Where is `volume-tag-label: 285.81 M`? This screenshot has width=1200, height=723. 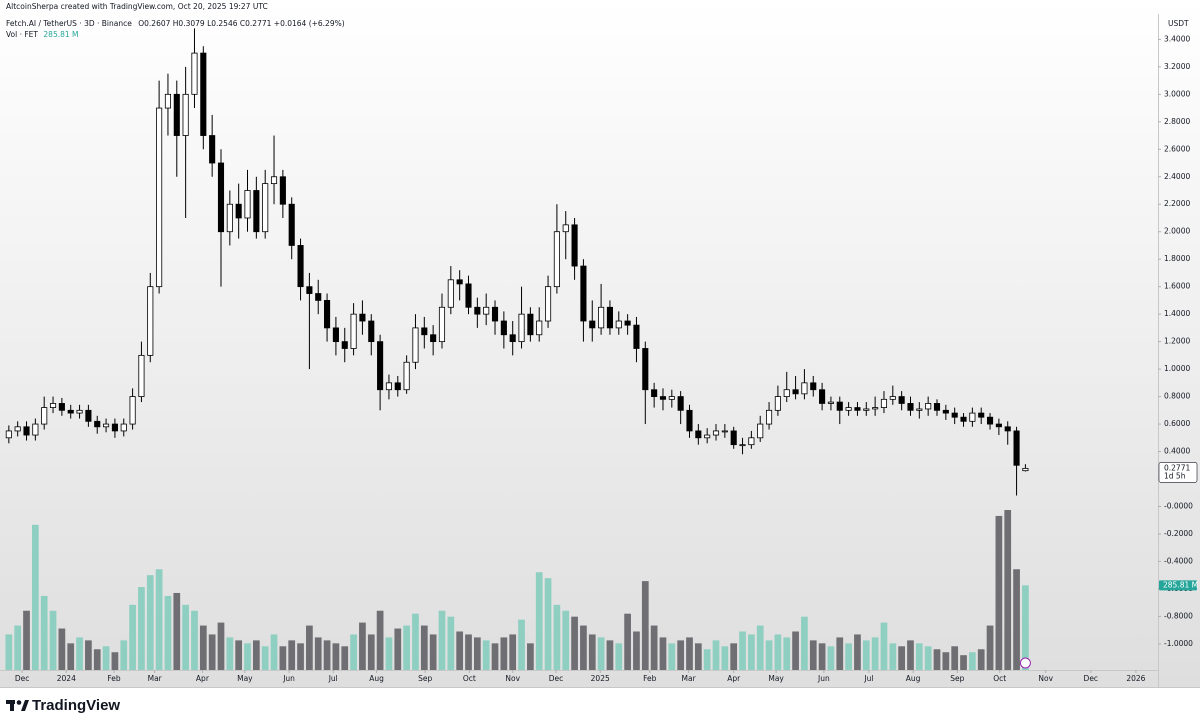 volume-tag-label: 285.81 M is located at coordinates (1180, 584).